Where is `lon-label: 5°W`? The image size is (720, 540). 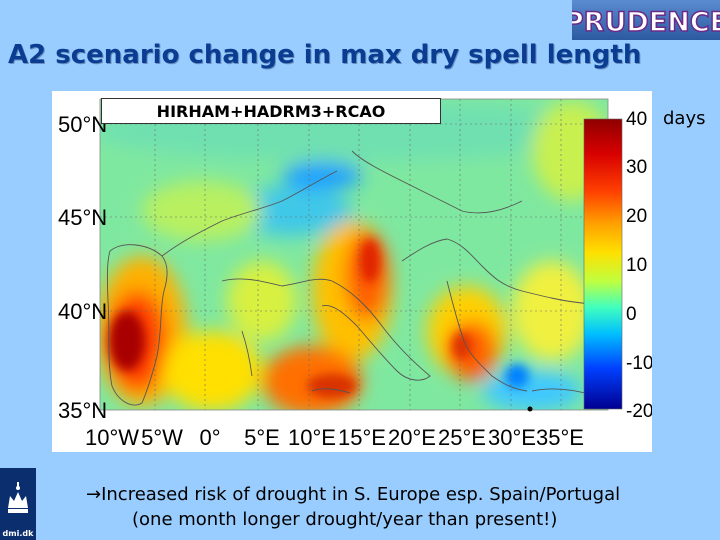
lon-label: 5°W is located at coordinates (162, 437).